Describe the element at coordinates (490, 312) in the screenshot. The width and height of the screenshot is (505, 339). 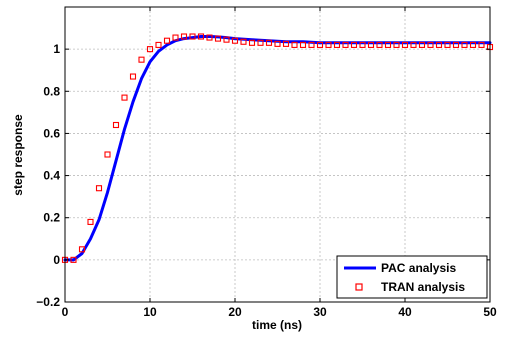
I see `x-tick-label: 50` at that location.